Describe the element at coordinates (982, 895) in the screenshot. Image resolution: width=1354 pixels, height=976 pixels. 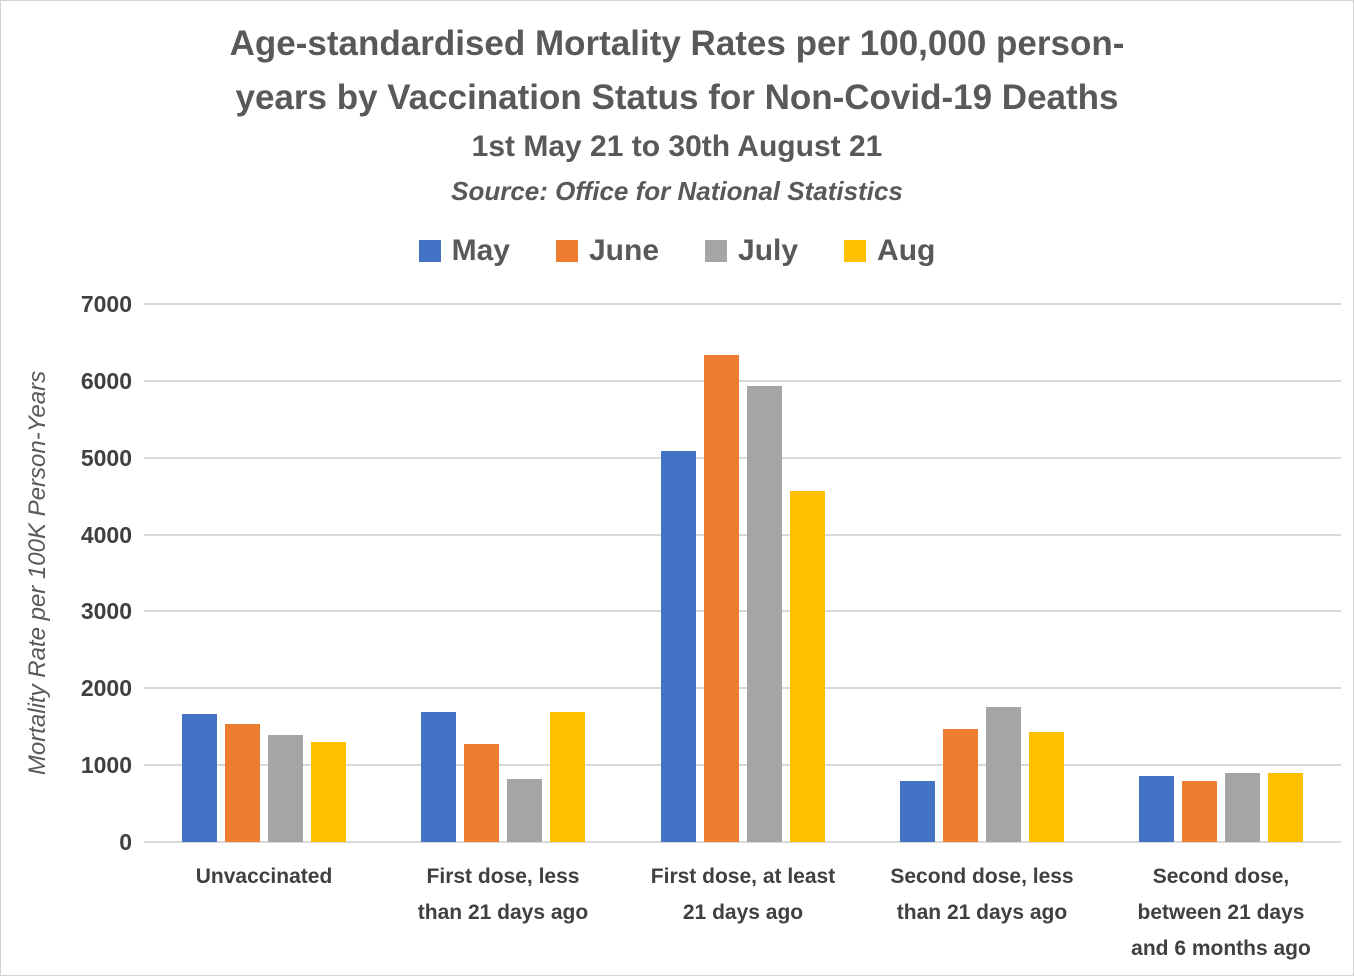
I see `category-label-4: Second dose, less than 21 days ago` at that location.